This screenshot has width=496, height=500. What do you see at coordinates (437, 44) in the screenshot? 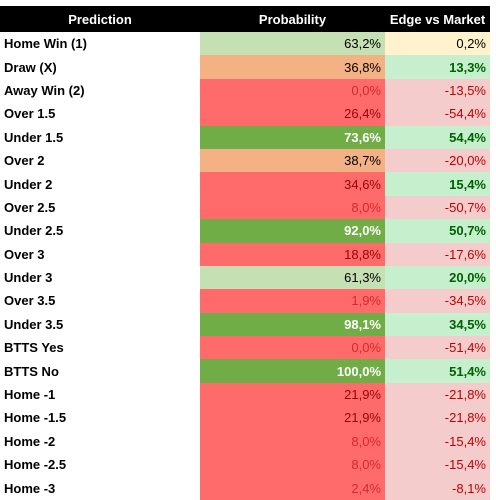
I see `edge-cell: 0,2%` at bounding box center [437, 44].